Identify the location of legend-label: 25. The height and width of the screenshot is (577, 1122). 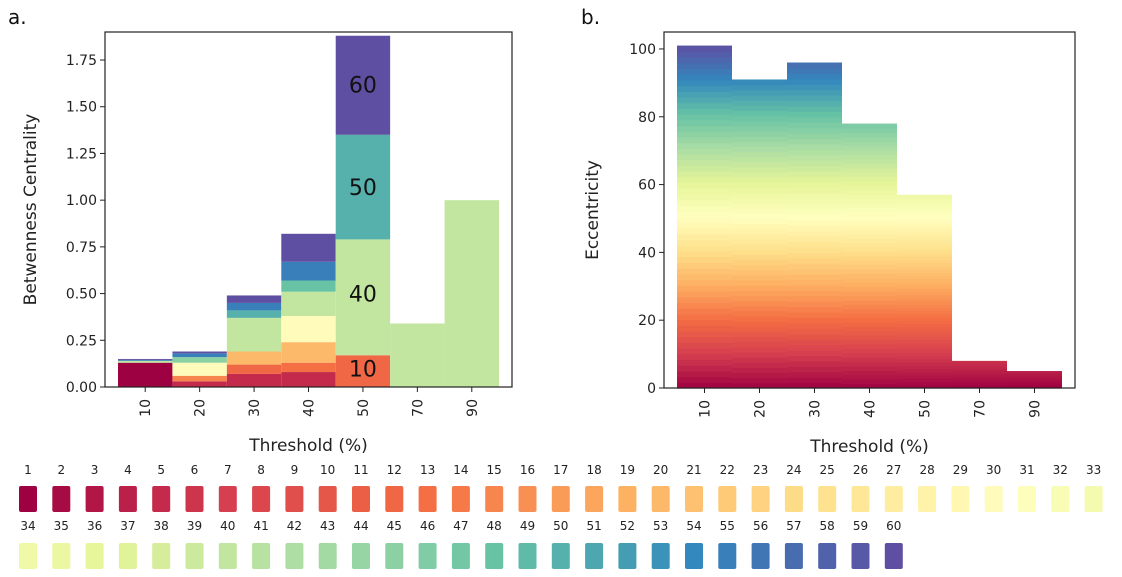
(827, 470).